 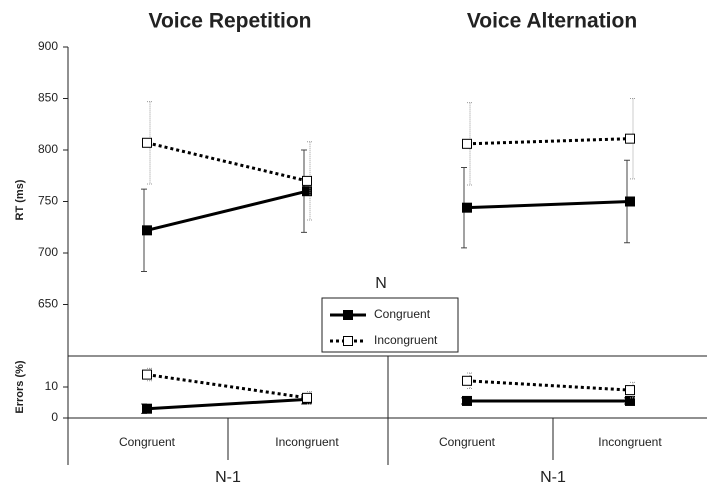 I want to click on y-tick-label: 10, so click(x=52, y=386).